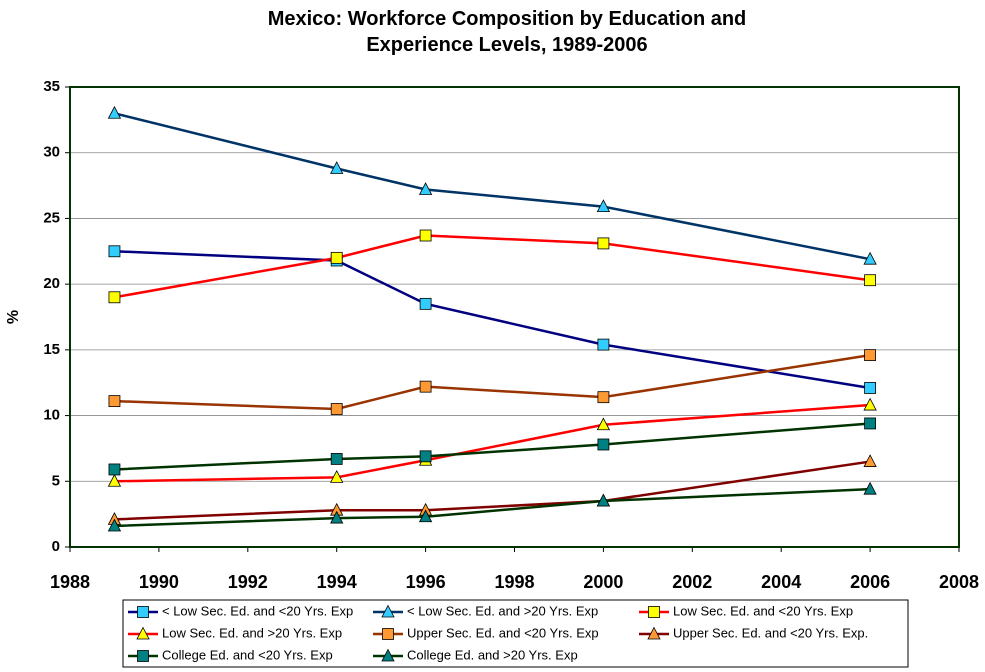 Image resolution: width=985 pixels, height=672 pixels. I want to click on x-tick-label: 2004, so click(781, 582).